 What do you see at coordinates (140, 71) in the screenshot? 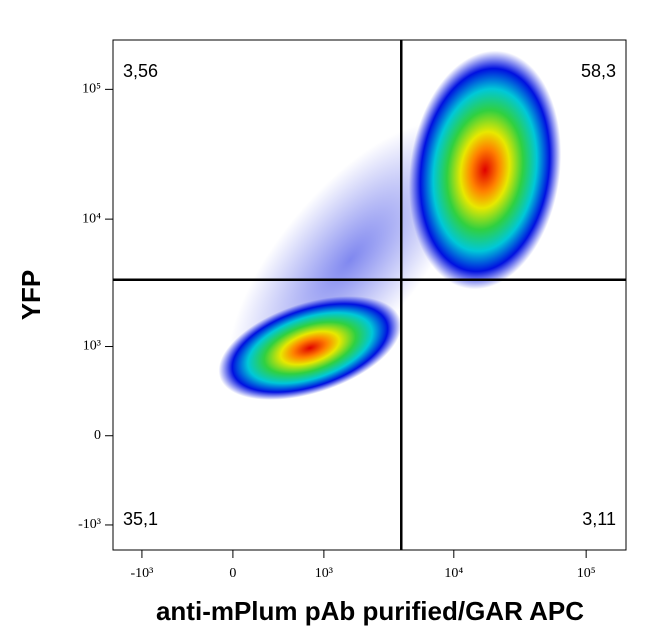
I see `quadrant-percent: 3,56` at bounding box center [140, 71].